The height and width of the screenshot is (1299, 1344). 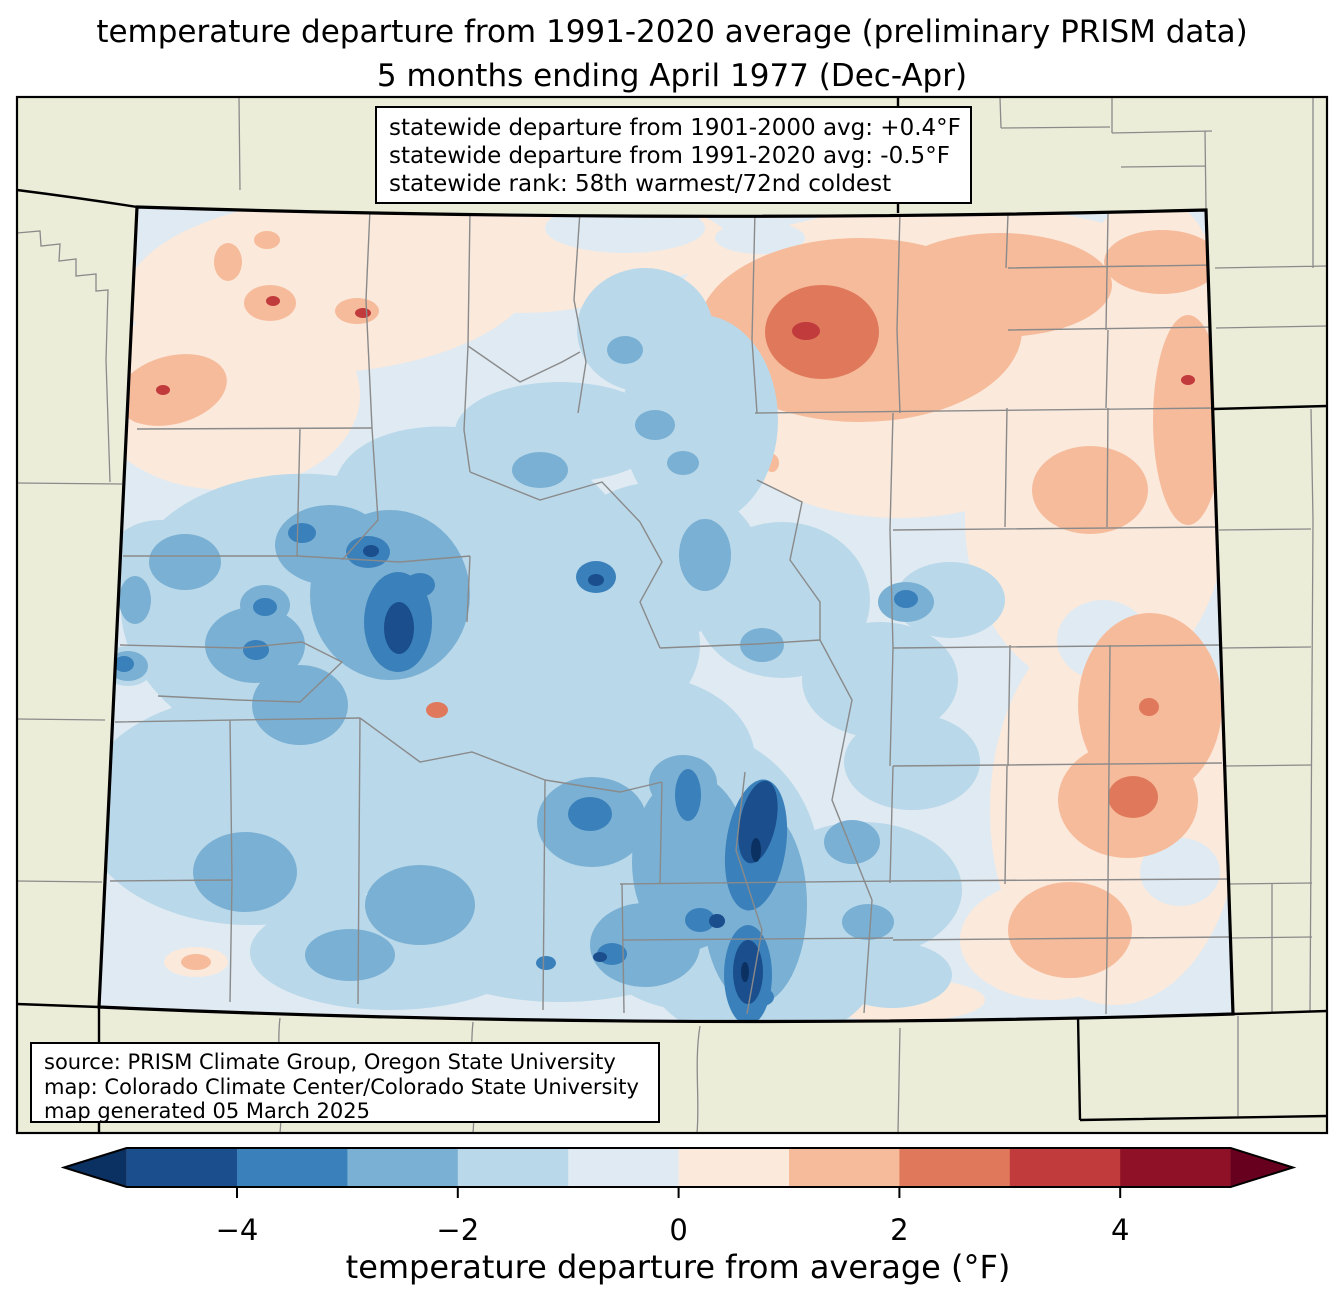 What do you see at coordinates (457, 1230) in the screenshot?
I see `colorbar-tick-label: −2` at bounding box center [457, 1230].